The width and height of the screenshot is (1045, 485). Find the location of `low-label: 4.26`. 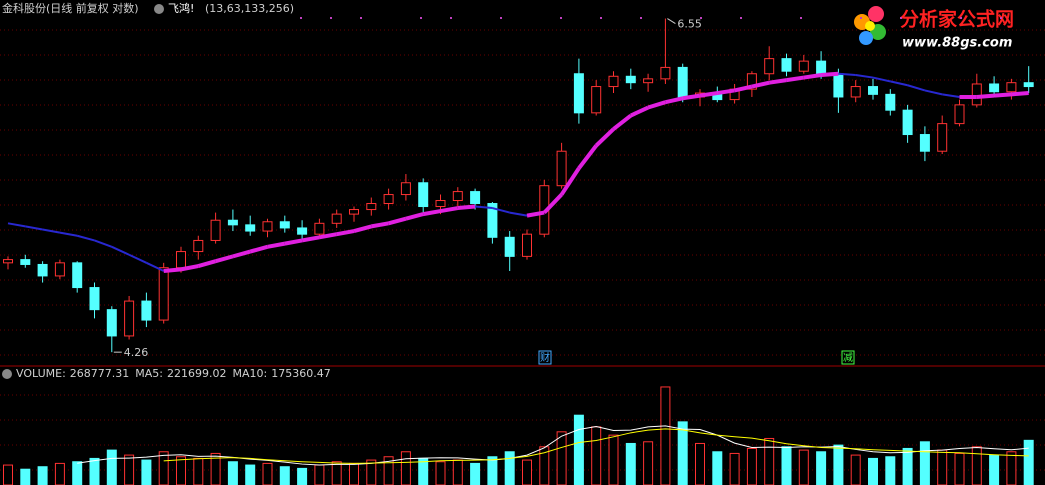

low-label: 4.26 is located at coordinates (136, 352).